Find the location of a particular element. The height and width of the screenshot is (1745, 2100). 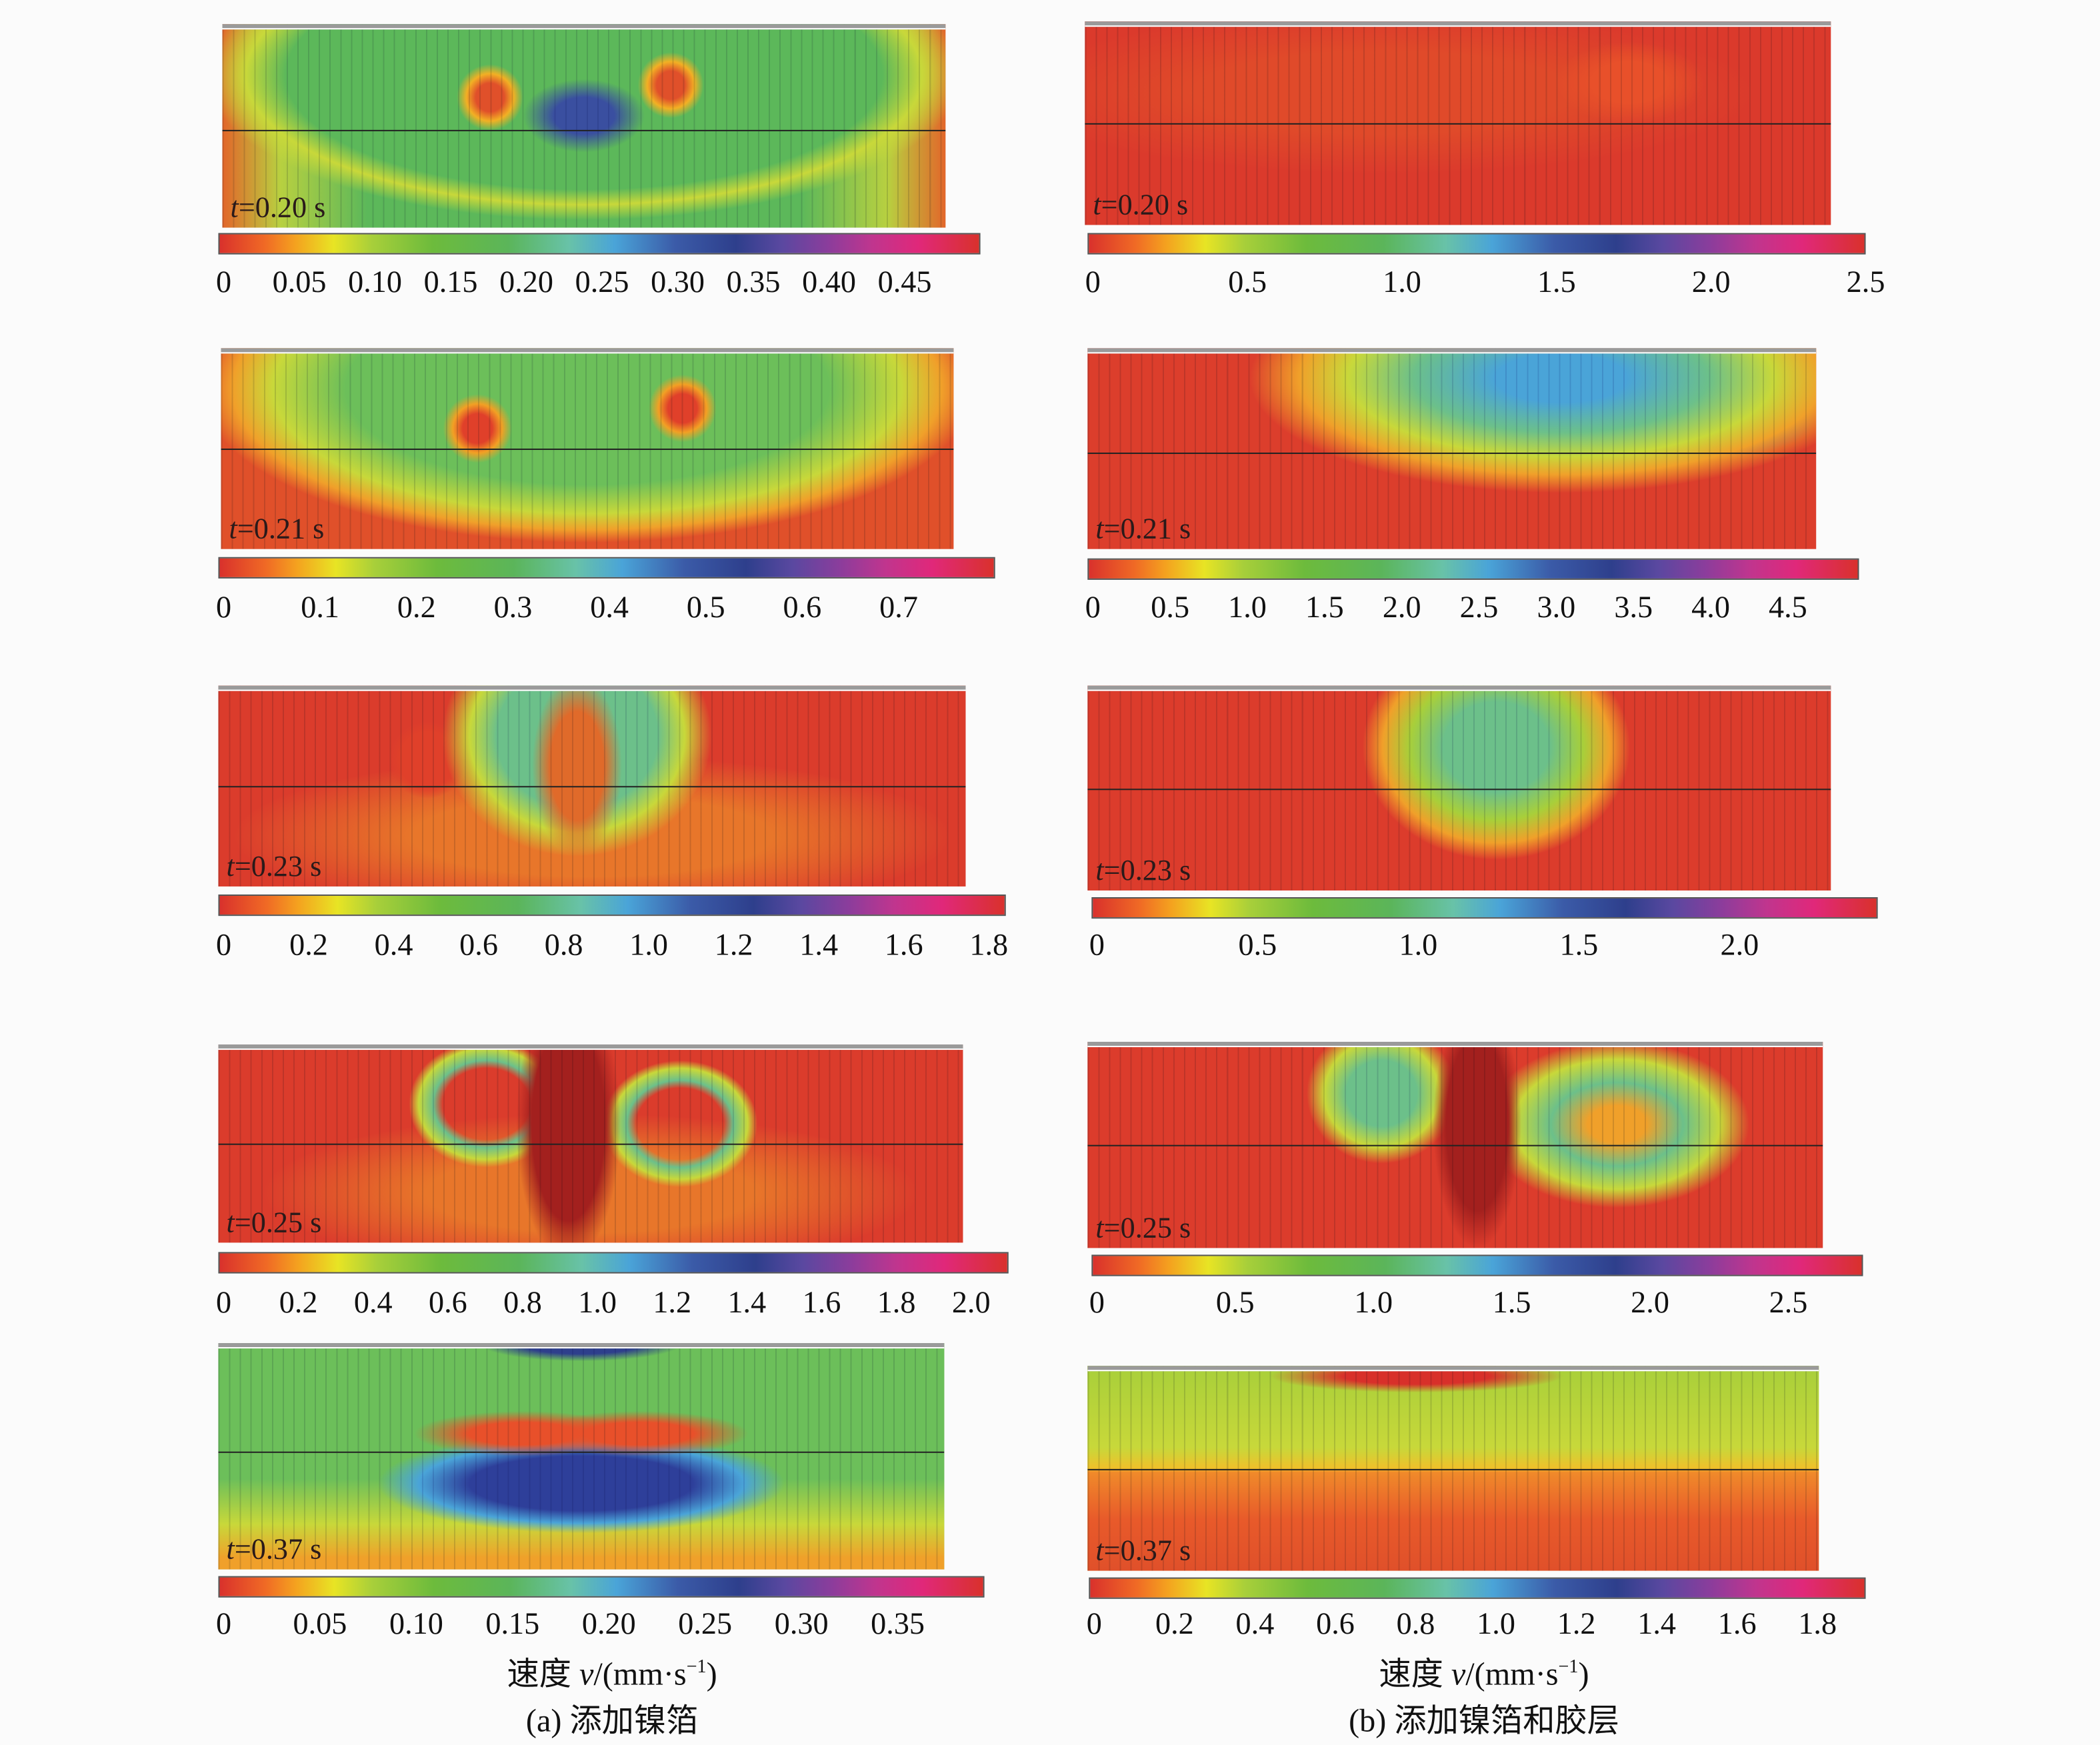

colorbar-tick-label: 0.7 is located at coordinates (898, 607).